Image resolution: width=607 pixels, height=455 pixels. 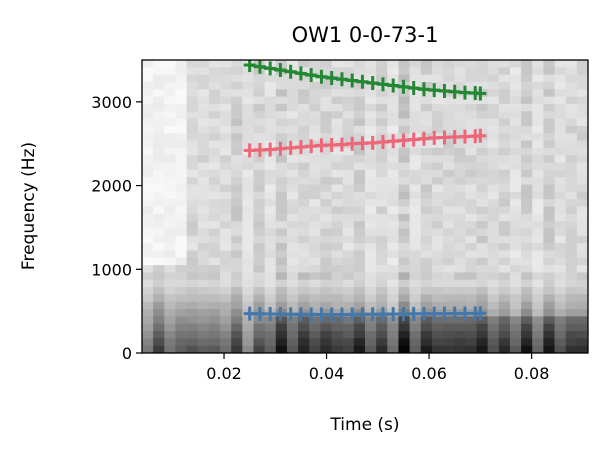 I want to click on y-axis-label: Frequency (Hz), so click(x=29, y=206).